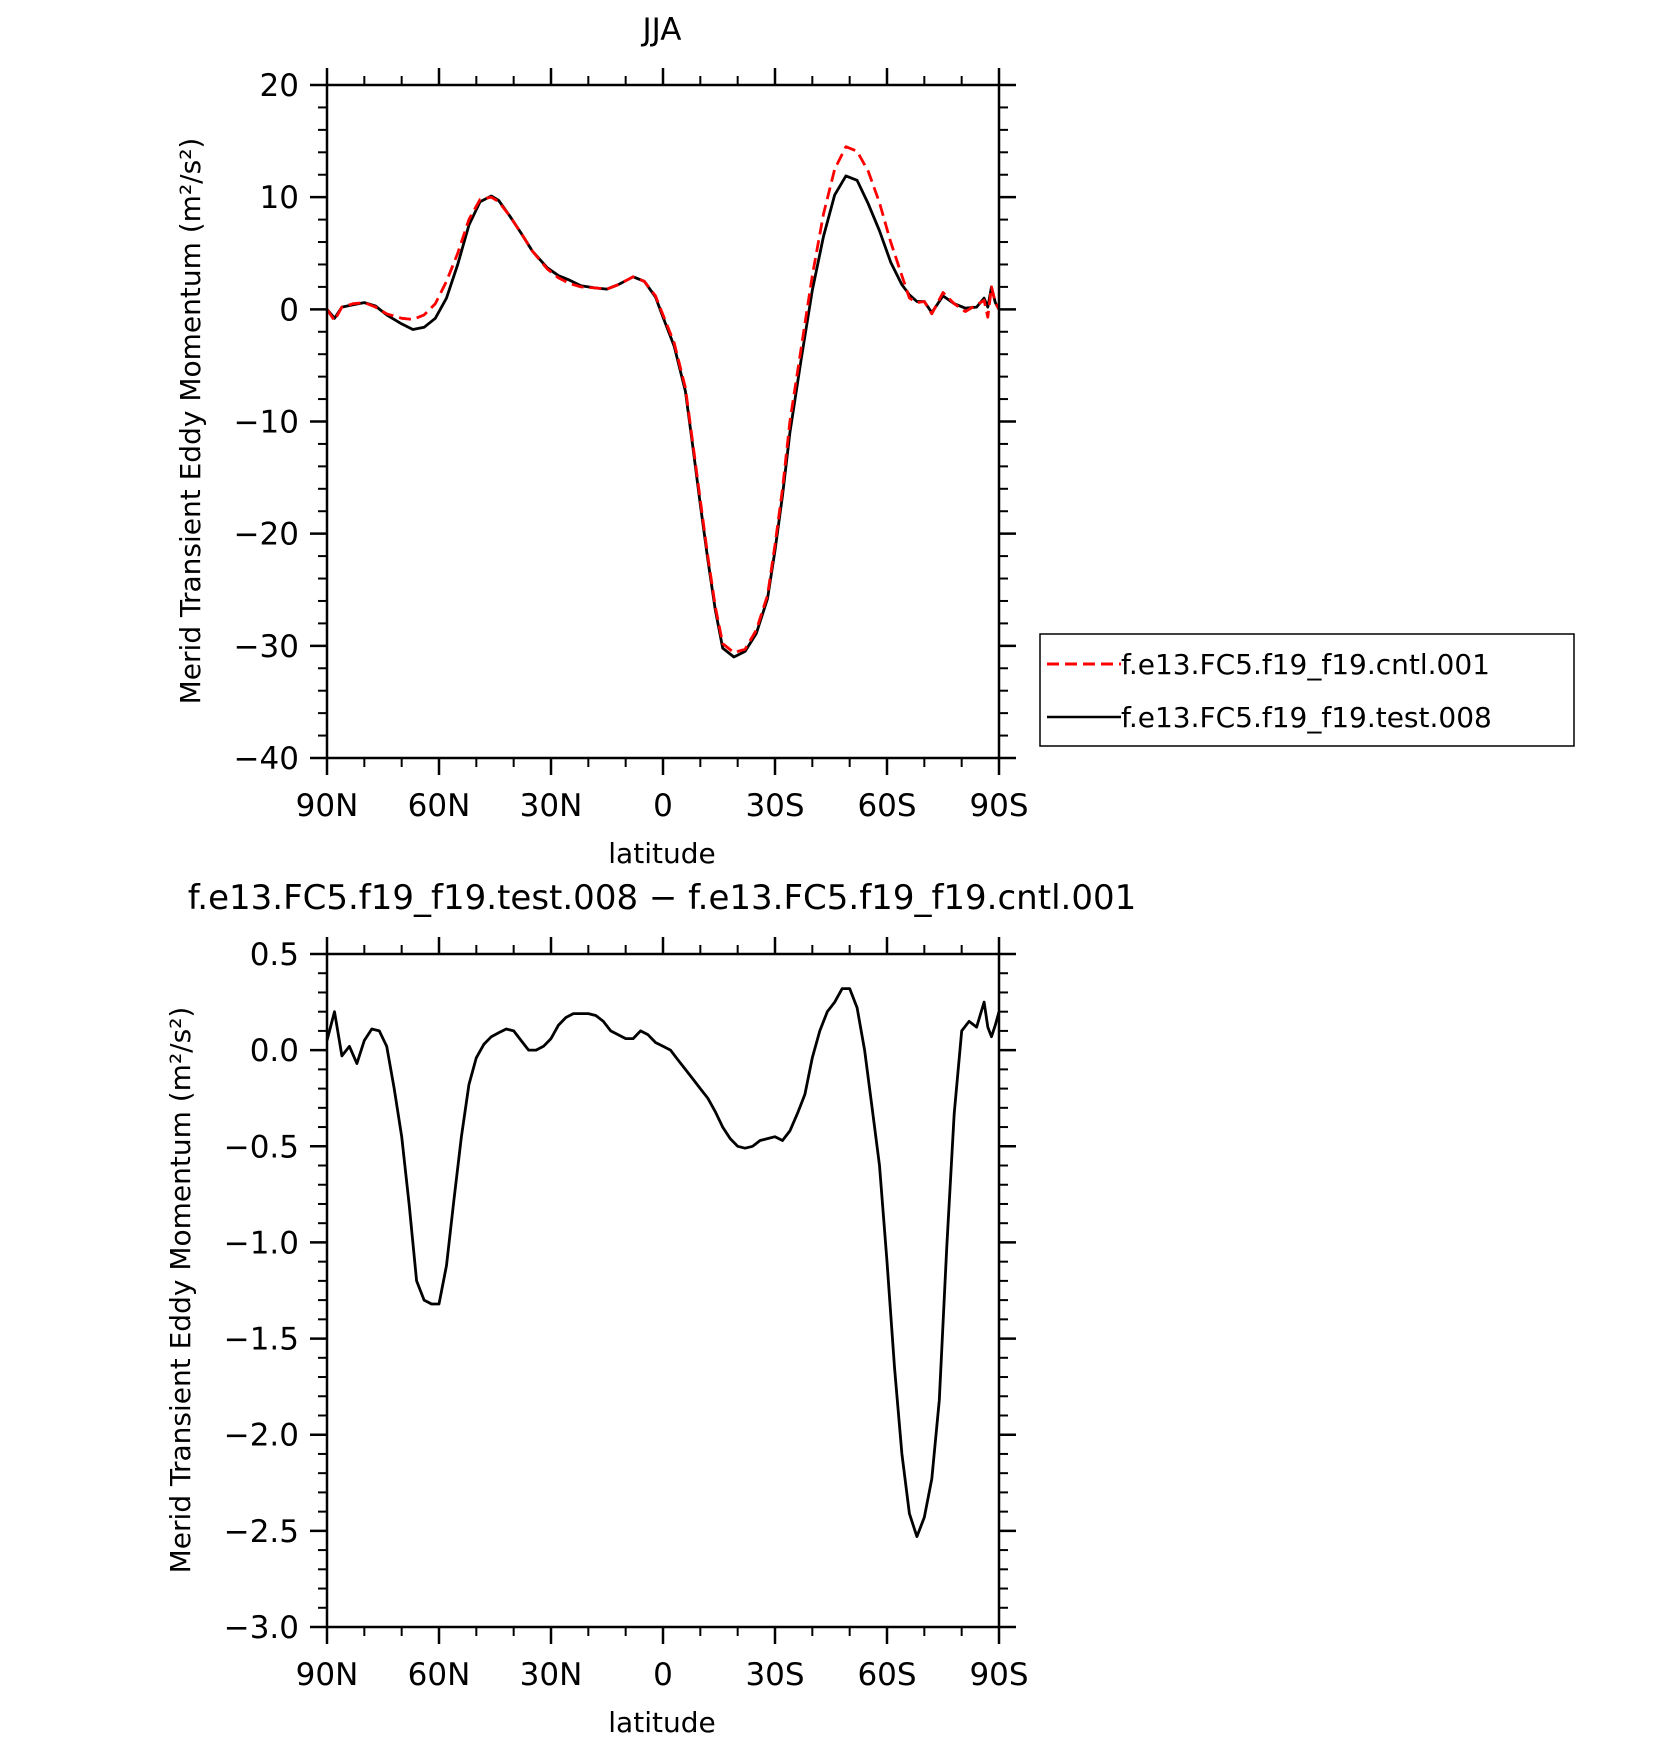  I want to click on legend-box, so click(1307, 690).